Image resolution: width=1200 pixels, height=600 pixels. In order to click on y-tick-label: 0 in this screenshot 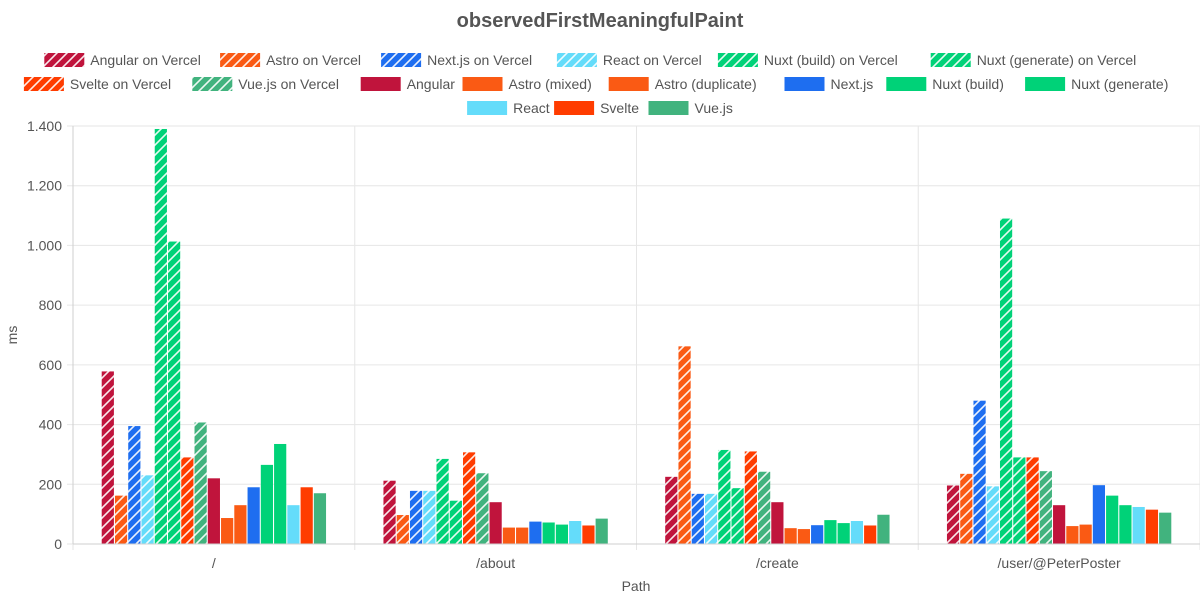, I will do `click(58, 544)`.